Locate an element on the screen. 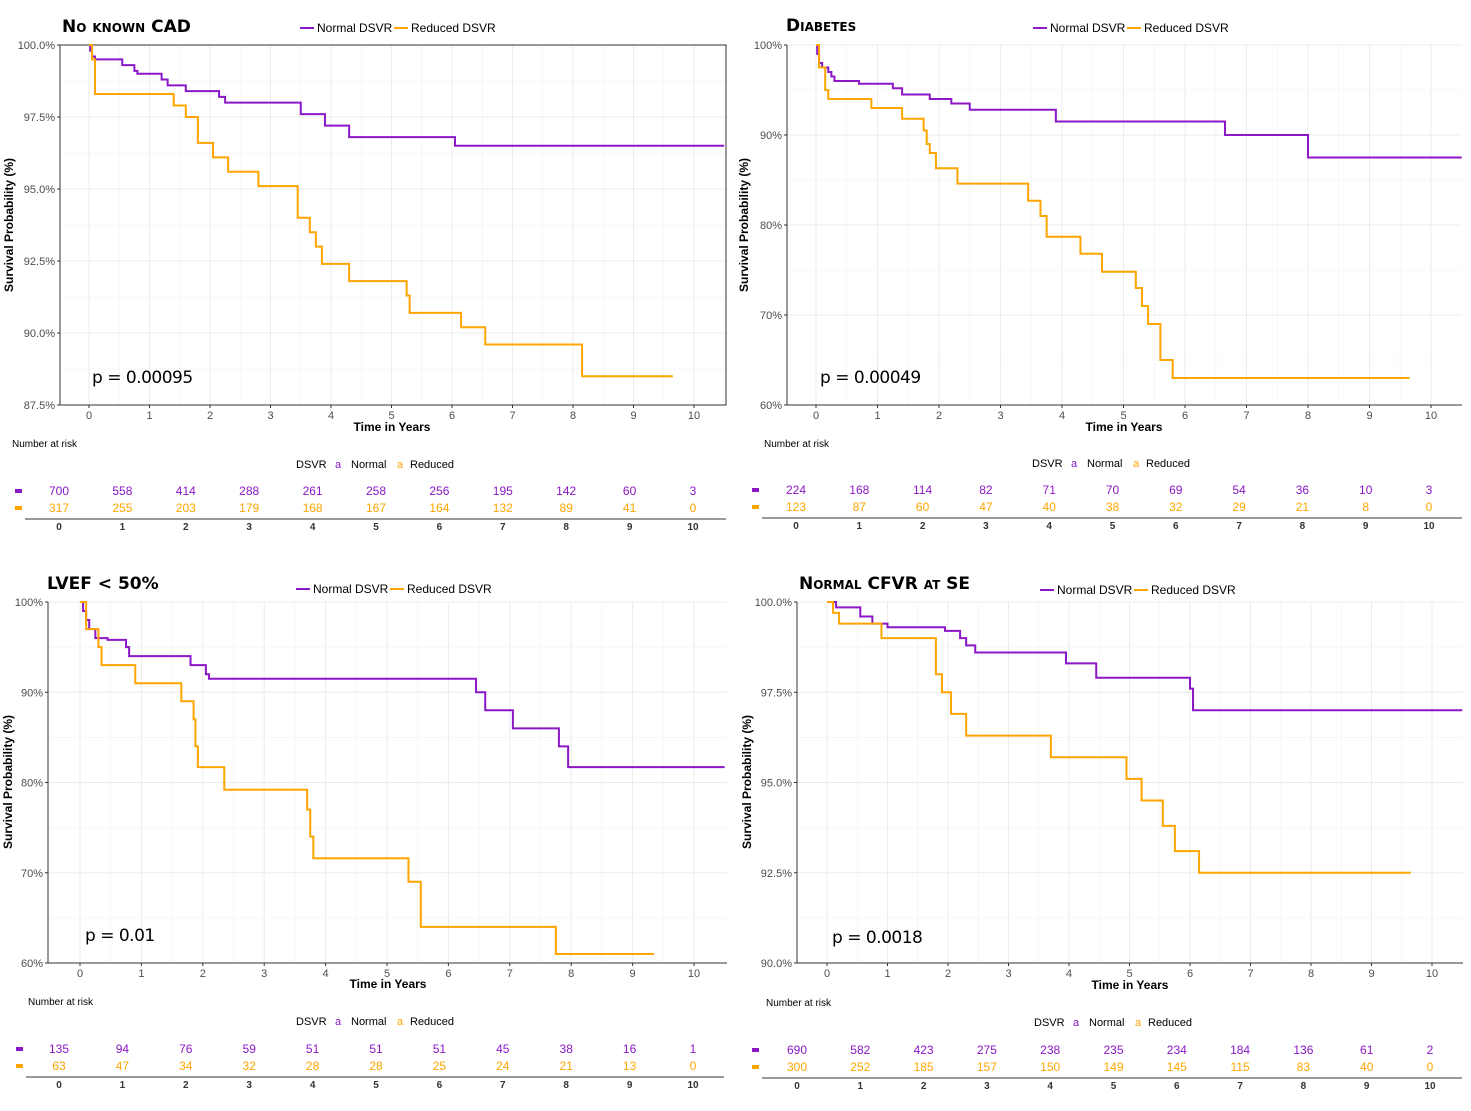 The width and height of the screenshot is (1471, 1111). risk-count-reduced: 317 is located at coordinates (59, 508).